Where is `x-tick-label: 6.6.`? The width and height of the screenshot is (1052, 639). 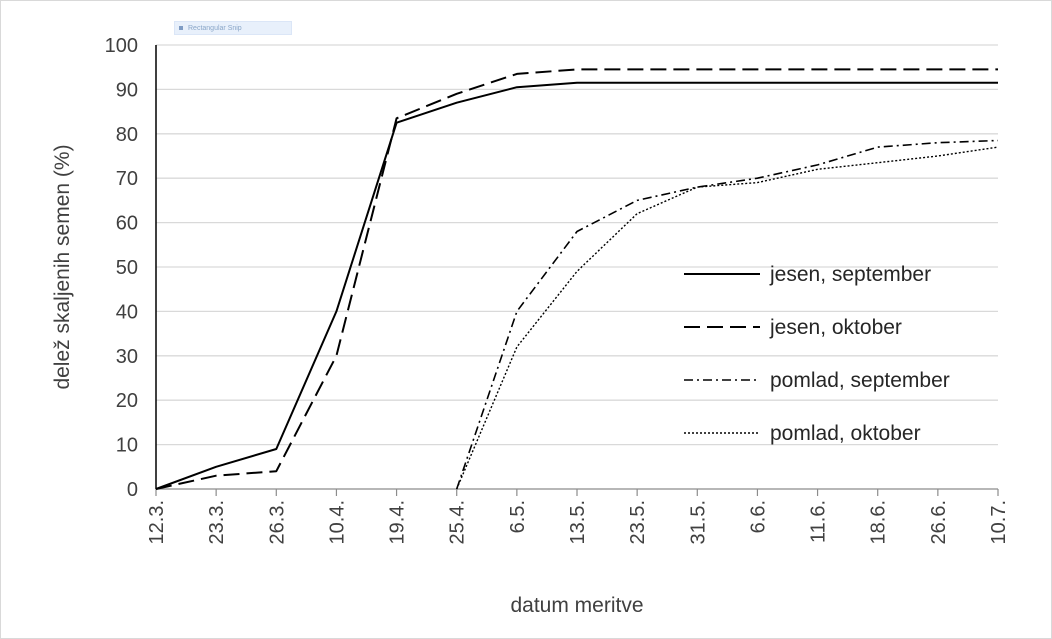 x-tick-label: 6.6. is located at coordinates (758, 516).